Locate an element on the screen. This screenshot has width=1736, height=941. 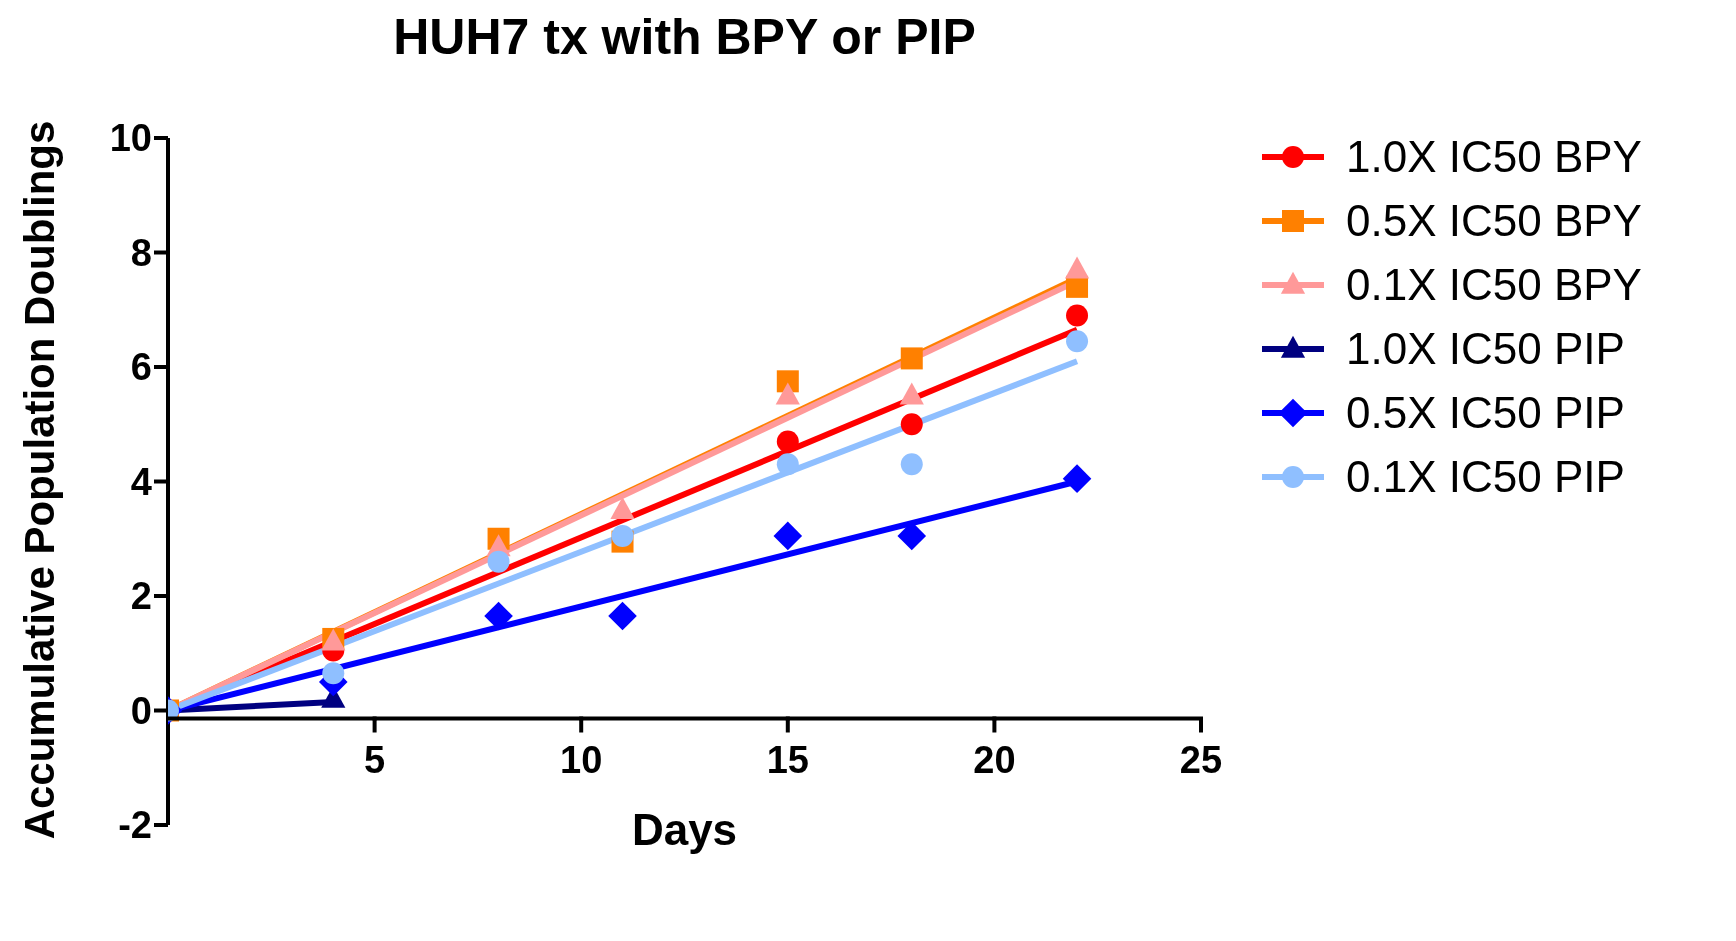
x-tick-label: 20 is located at coordinates (994, 759).